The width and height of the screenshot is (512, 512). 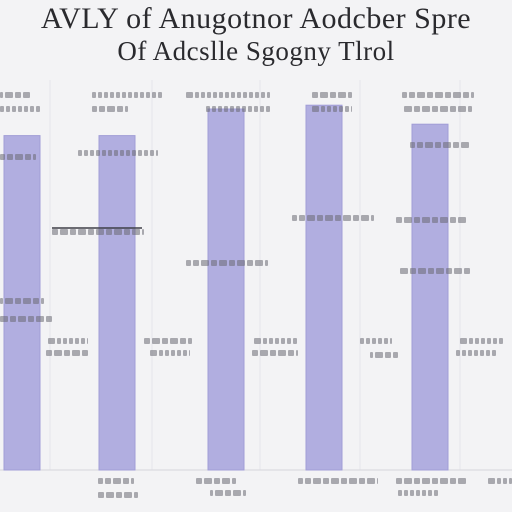 I want to click on chart-title-line-1: AVLY of Anugotnor Aodcber Spre, so click(x=256, y=18).